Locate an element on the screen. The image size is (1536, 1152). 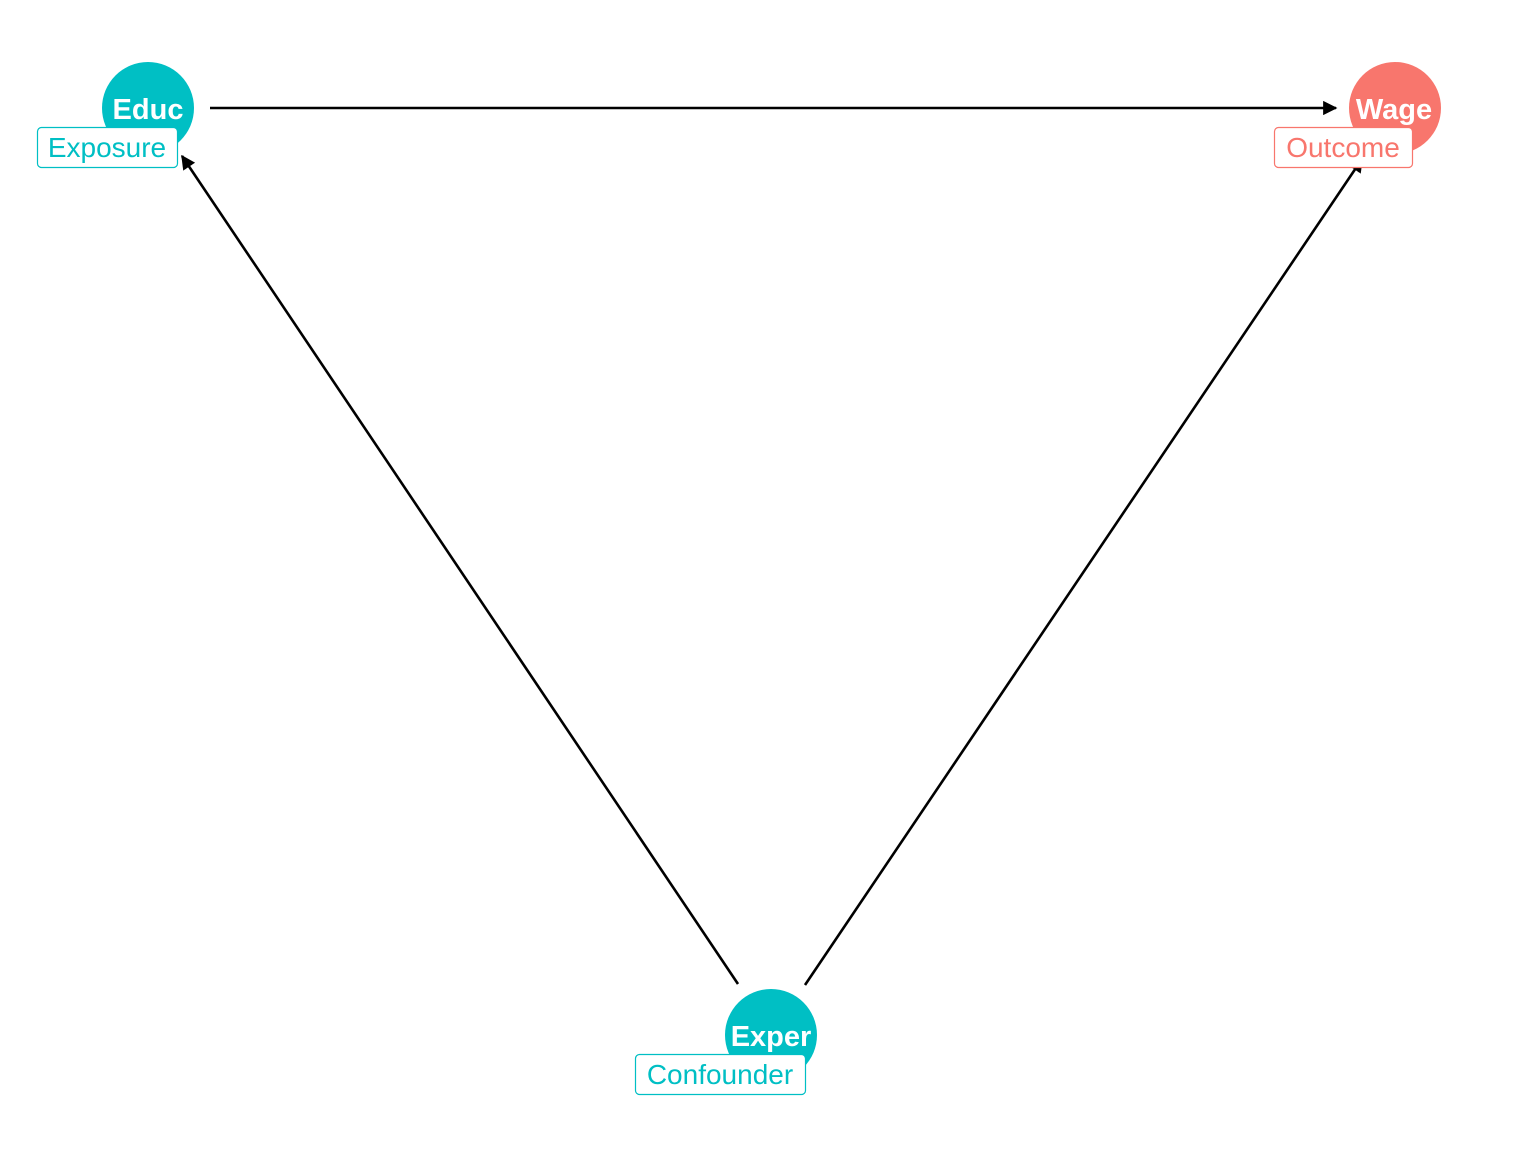
role-label-confounder-text: Confounder is located at coordinates (720, 1074).